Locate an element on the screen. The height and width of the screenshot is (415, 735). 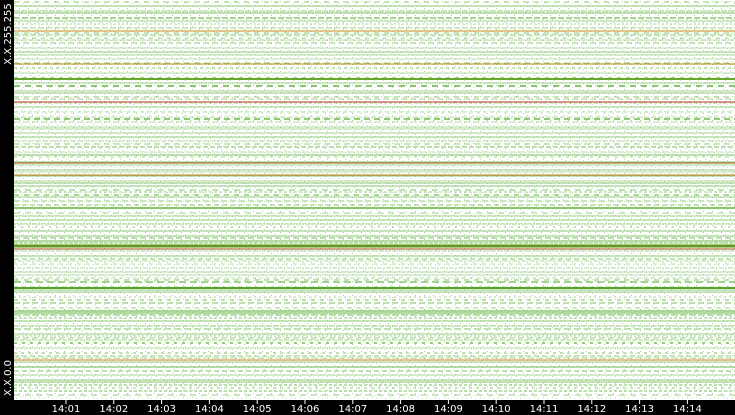
x-tick-label: 14:14 is located at coordinates (687, 409).